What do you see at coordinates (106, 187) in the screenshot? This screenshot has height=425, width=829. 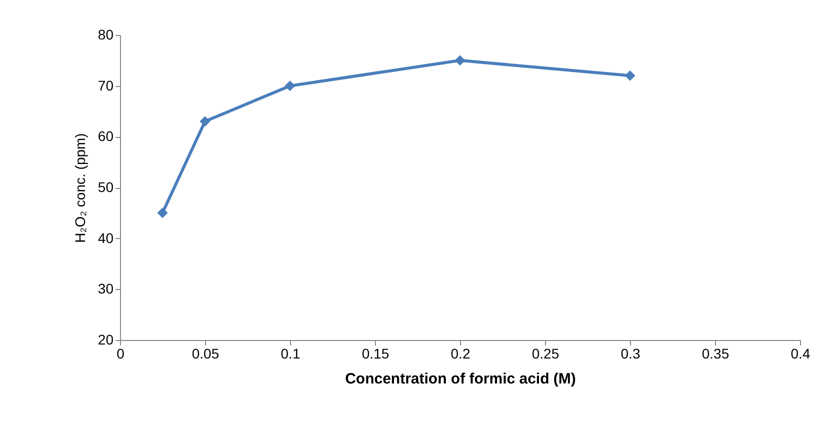 I see `y-tick-label: 50` at bounding box center [106, 187].